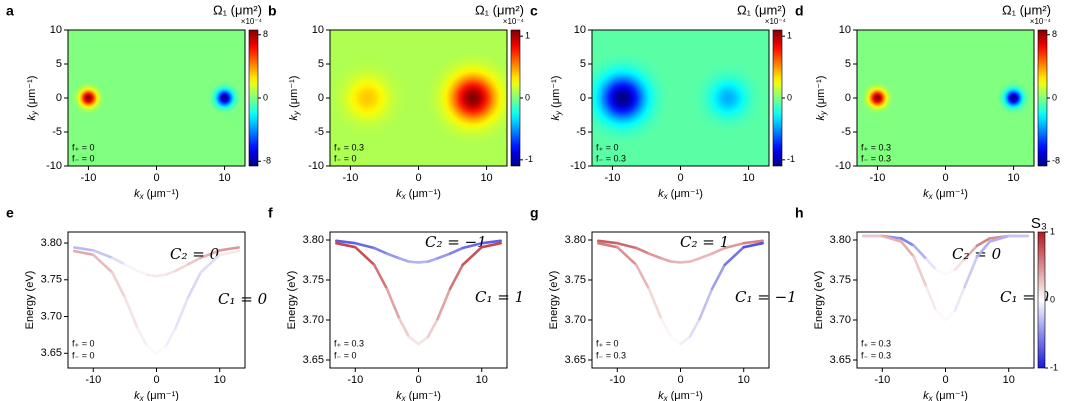  I want to click on y-tick-label: 0, so click(321, 98).